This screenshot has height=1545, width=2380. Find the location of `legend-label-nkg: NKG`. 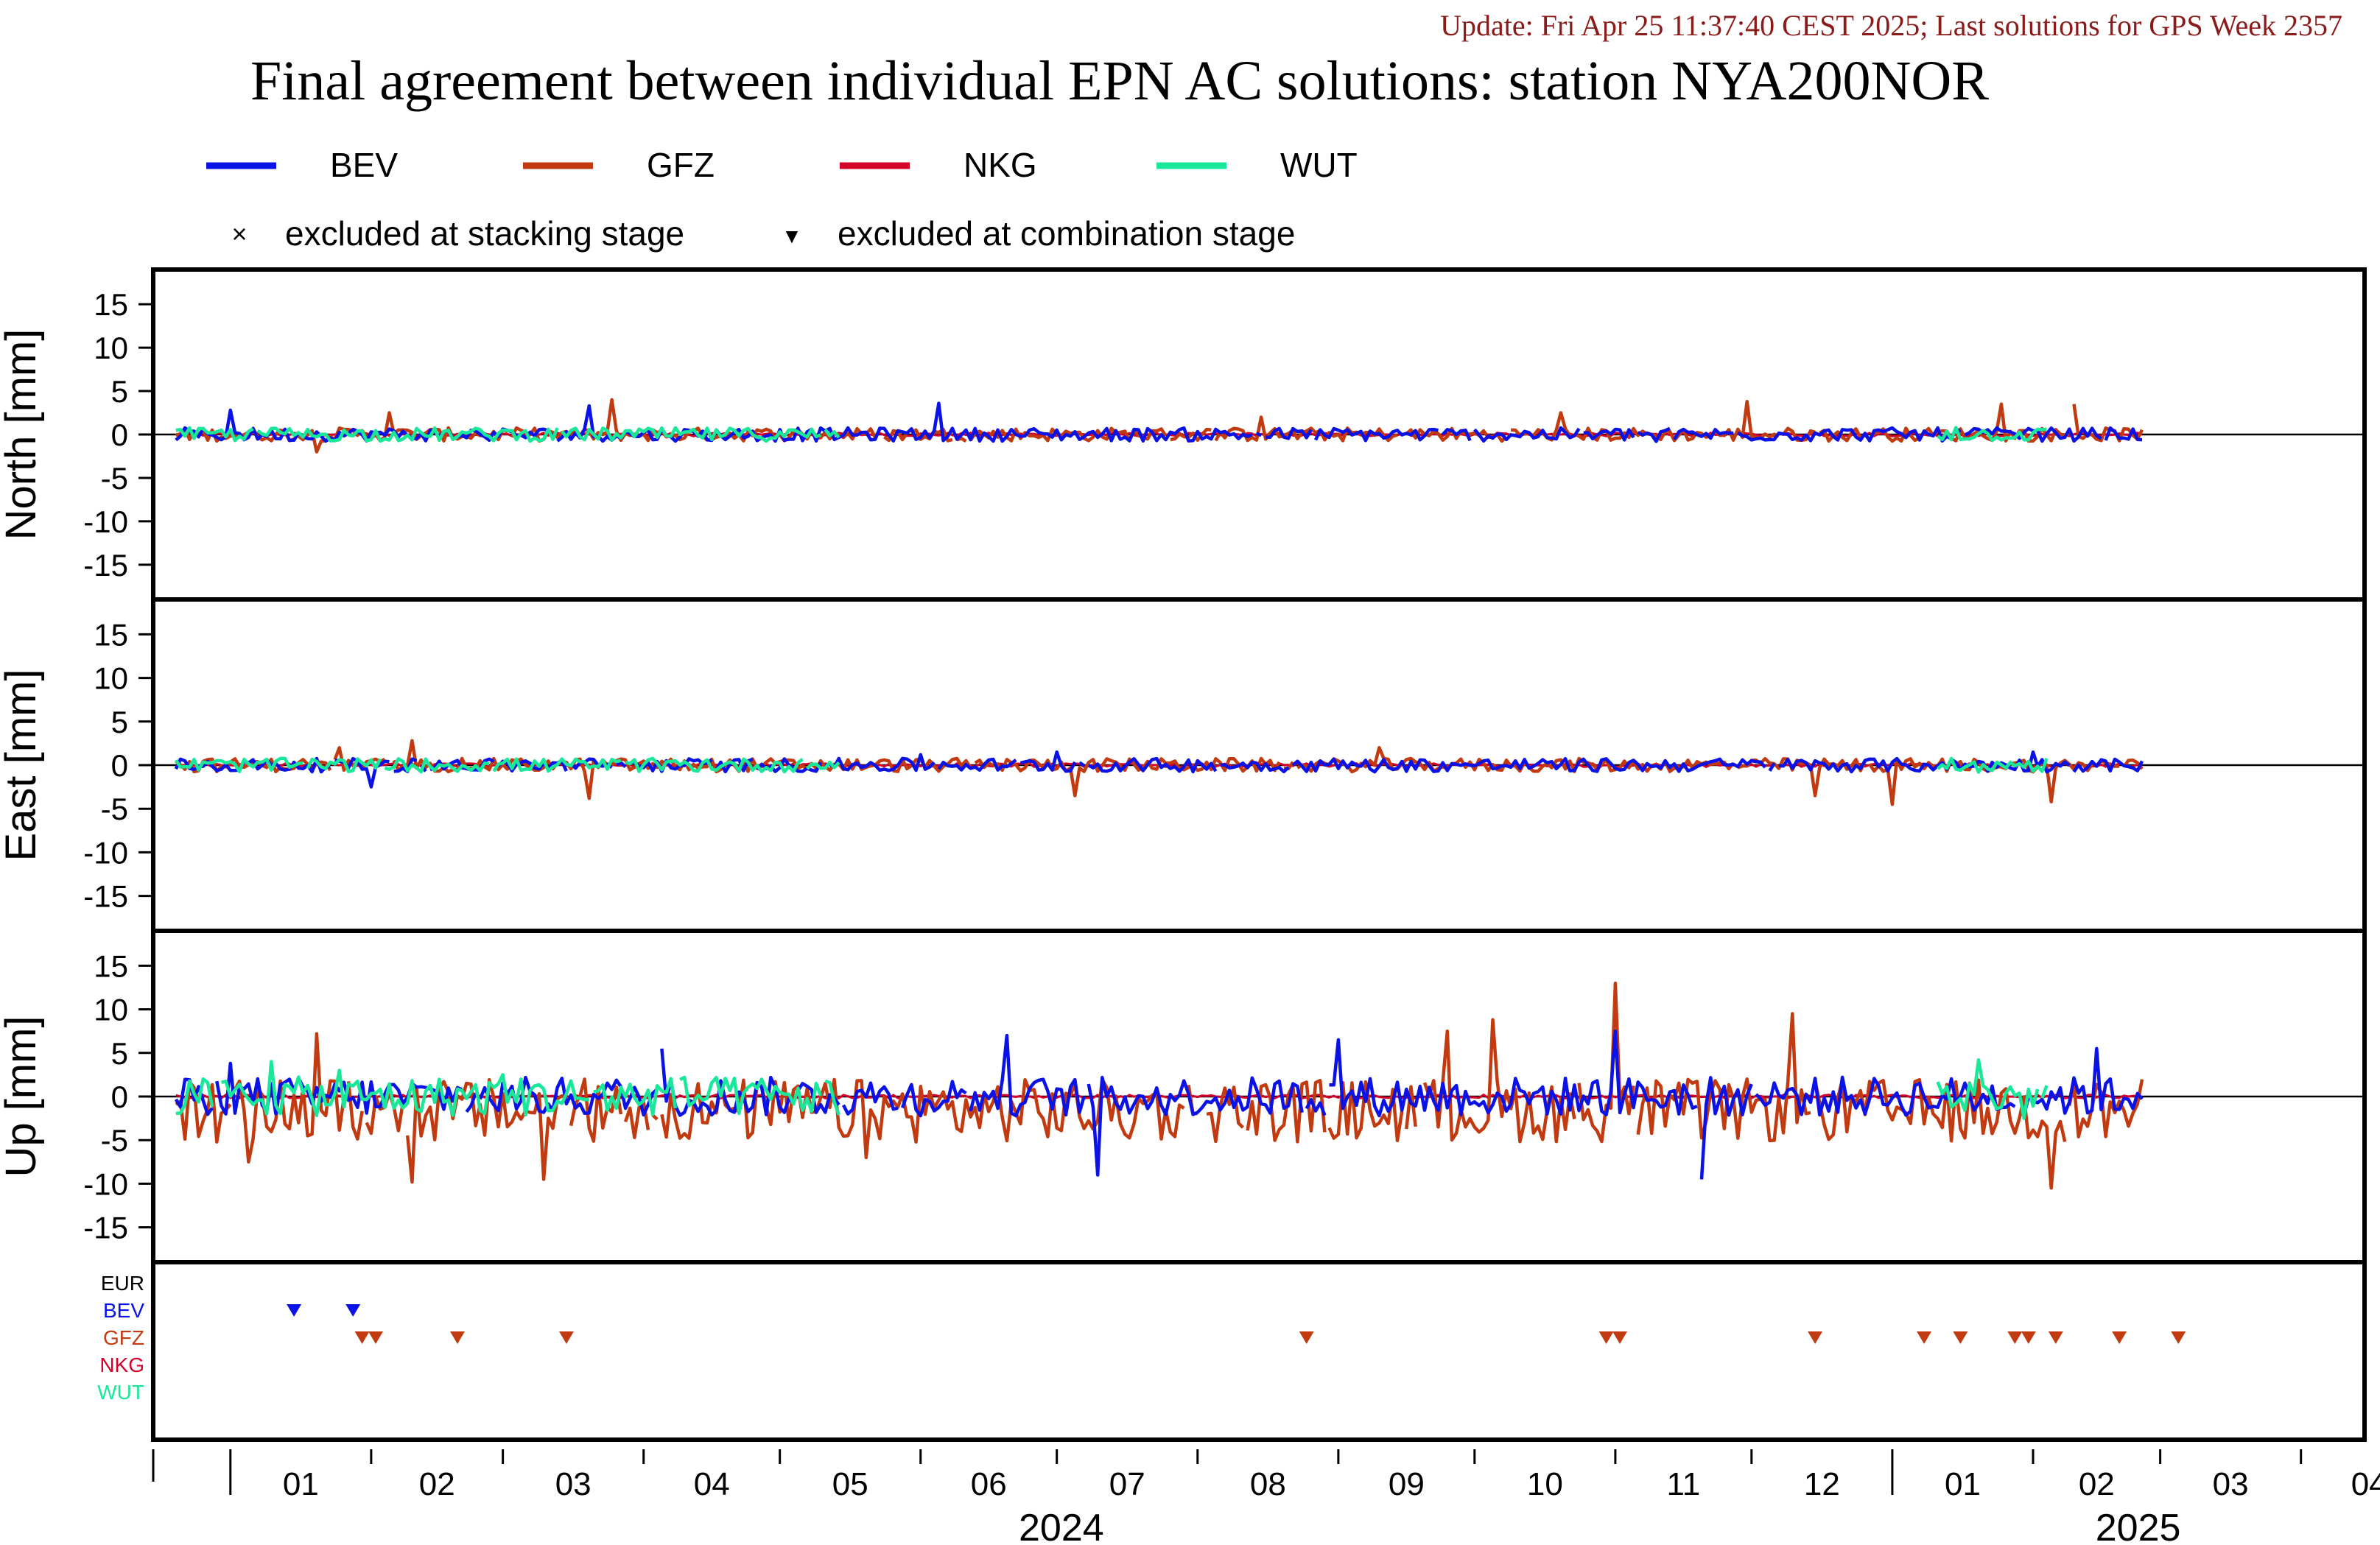

legend-label-nkg: NKG is located at coordinates (1000, 165).